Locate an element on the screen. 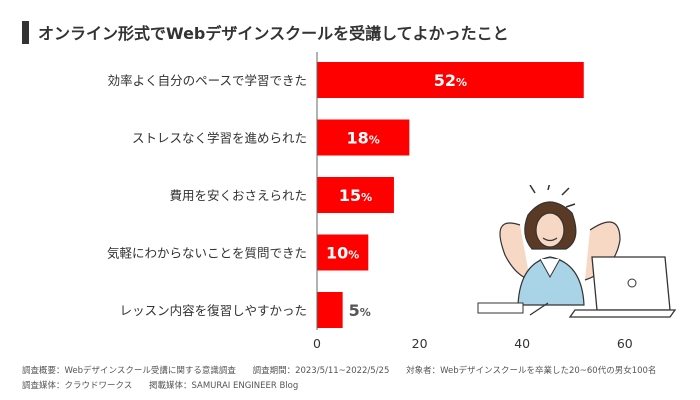 The width and height of the screenshot is (700, 400). category-label: 効率よく自分のペースで学習できた is located at coordinates (207, 80).